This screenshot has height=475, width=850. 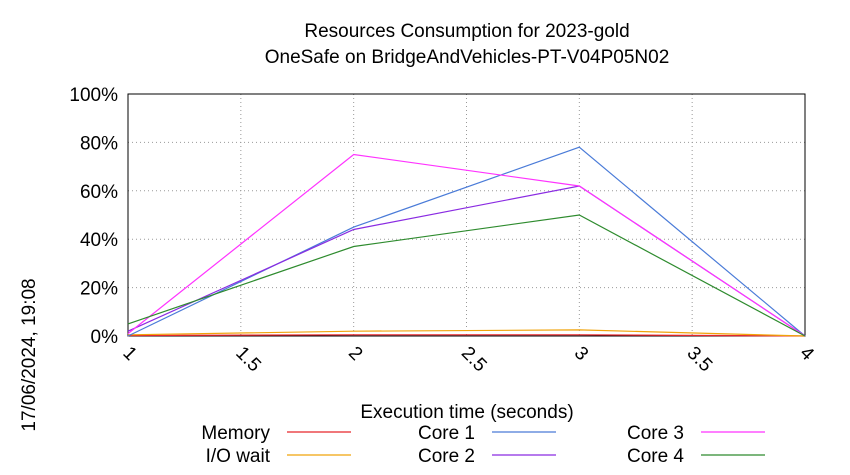 I want to click on series-line-i-o-wait, so click(x=466, y=333).